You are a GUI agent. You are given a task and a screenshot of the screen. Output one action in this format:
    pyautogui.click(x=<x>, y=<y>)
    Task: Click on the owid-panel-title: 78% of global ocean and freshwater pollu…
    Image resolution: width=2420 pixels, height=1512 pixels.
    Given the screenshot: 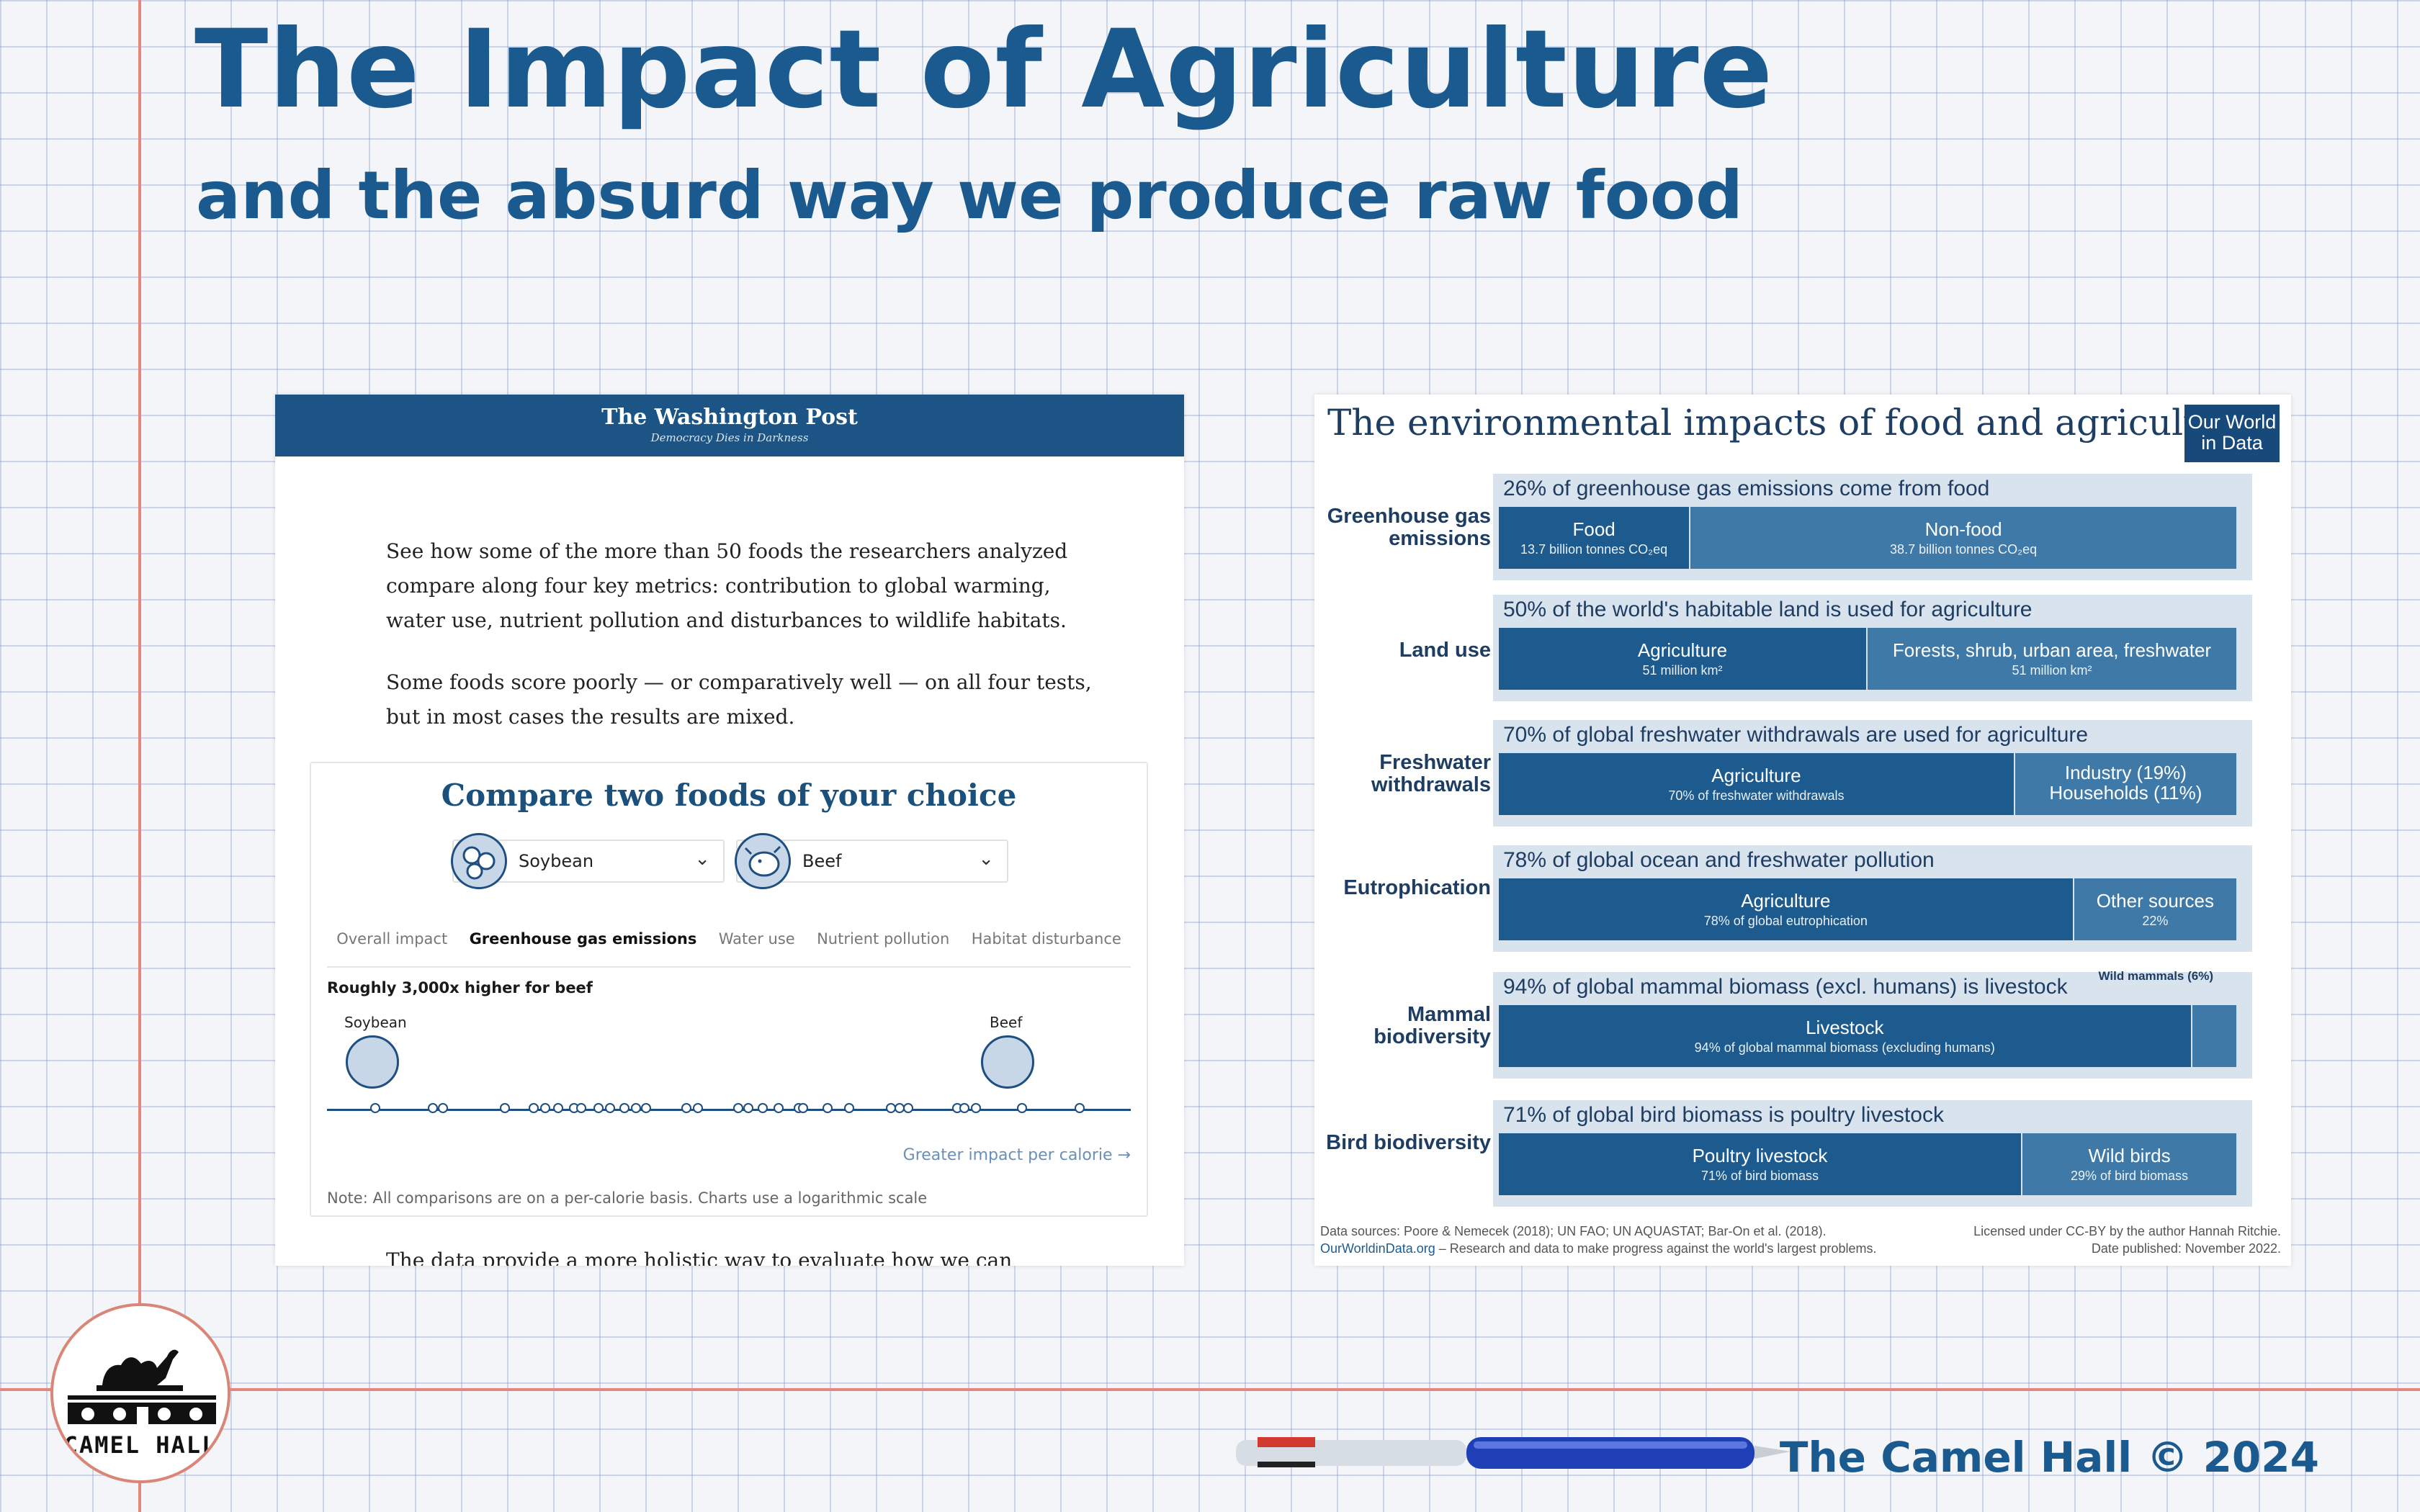 What is the action you would take?
    pyautogui.click(x=1719, y=860)
    